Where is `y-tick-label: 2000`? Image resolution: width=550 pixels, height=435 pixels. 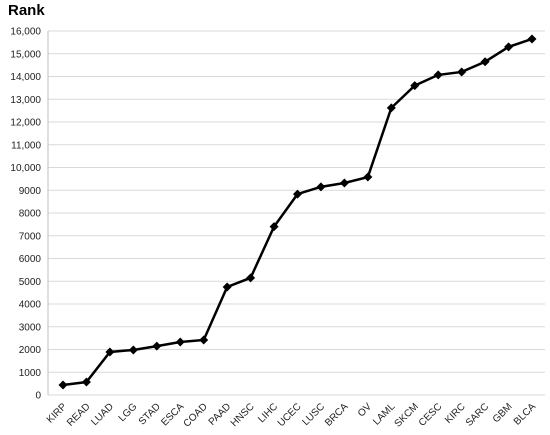
y-tick-label: 2000 is located at coordinates (30, 350).